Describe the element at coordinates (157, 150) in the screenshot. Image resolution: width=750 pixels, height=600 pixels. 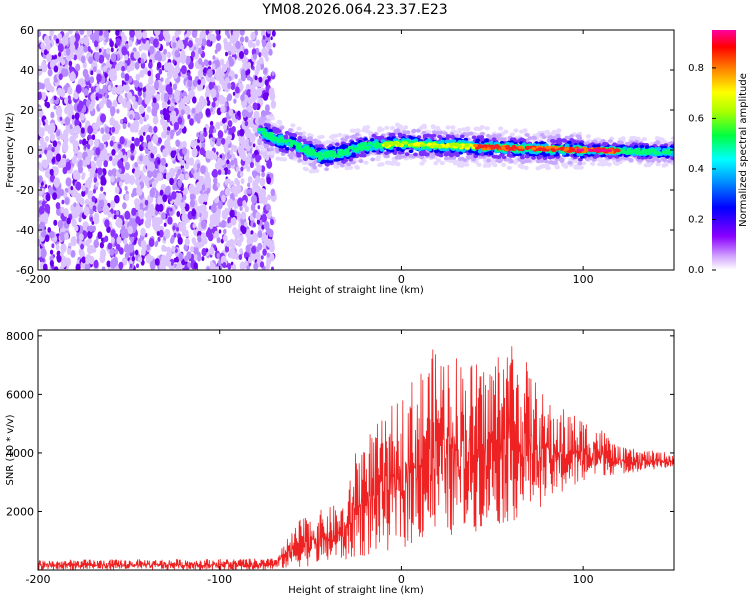
I see `noise-speckle` at that location.